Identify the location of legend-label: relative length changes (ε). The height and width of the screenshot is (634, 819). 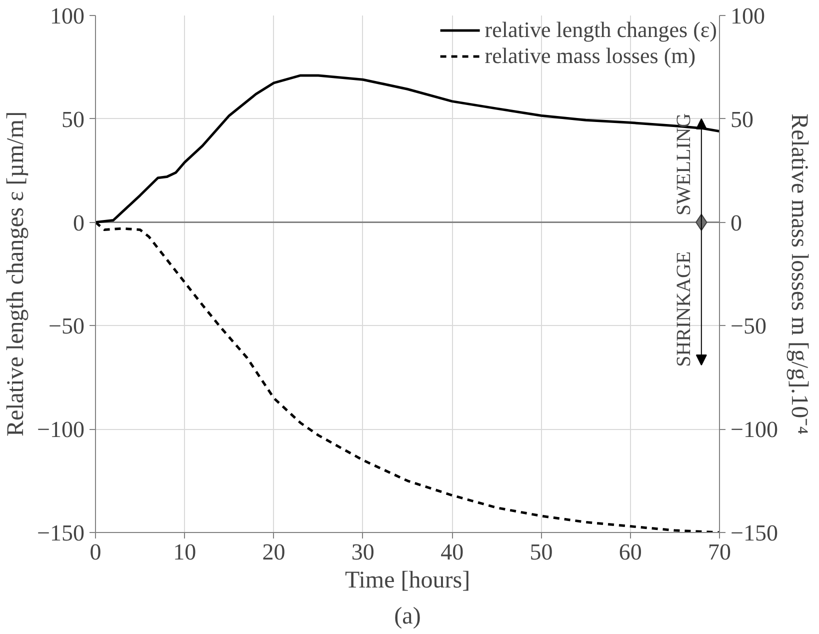
(600, 30).